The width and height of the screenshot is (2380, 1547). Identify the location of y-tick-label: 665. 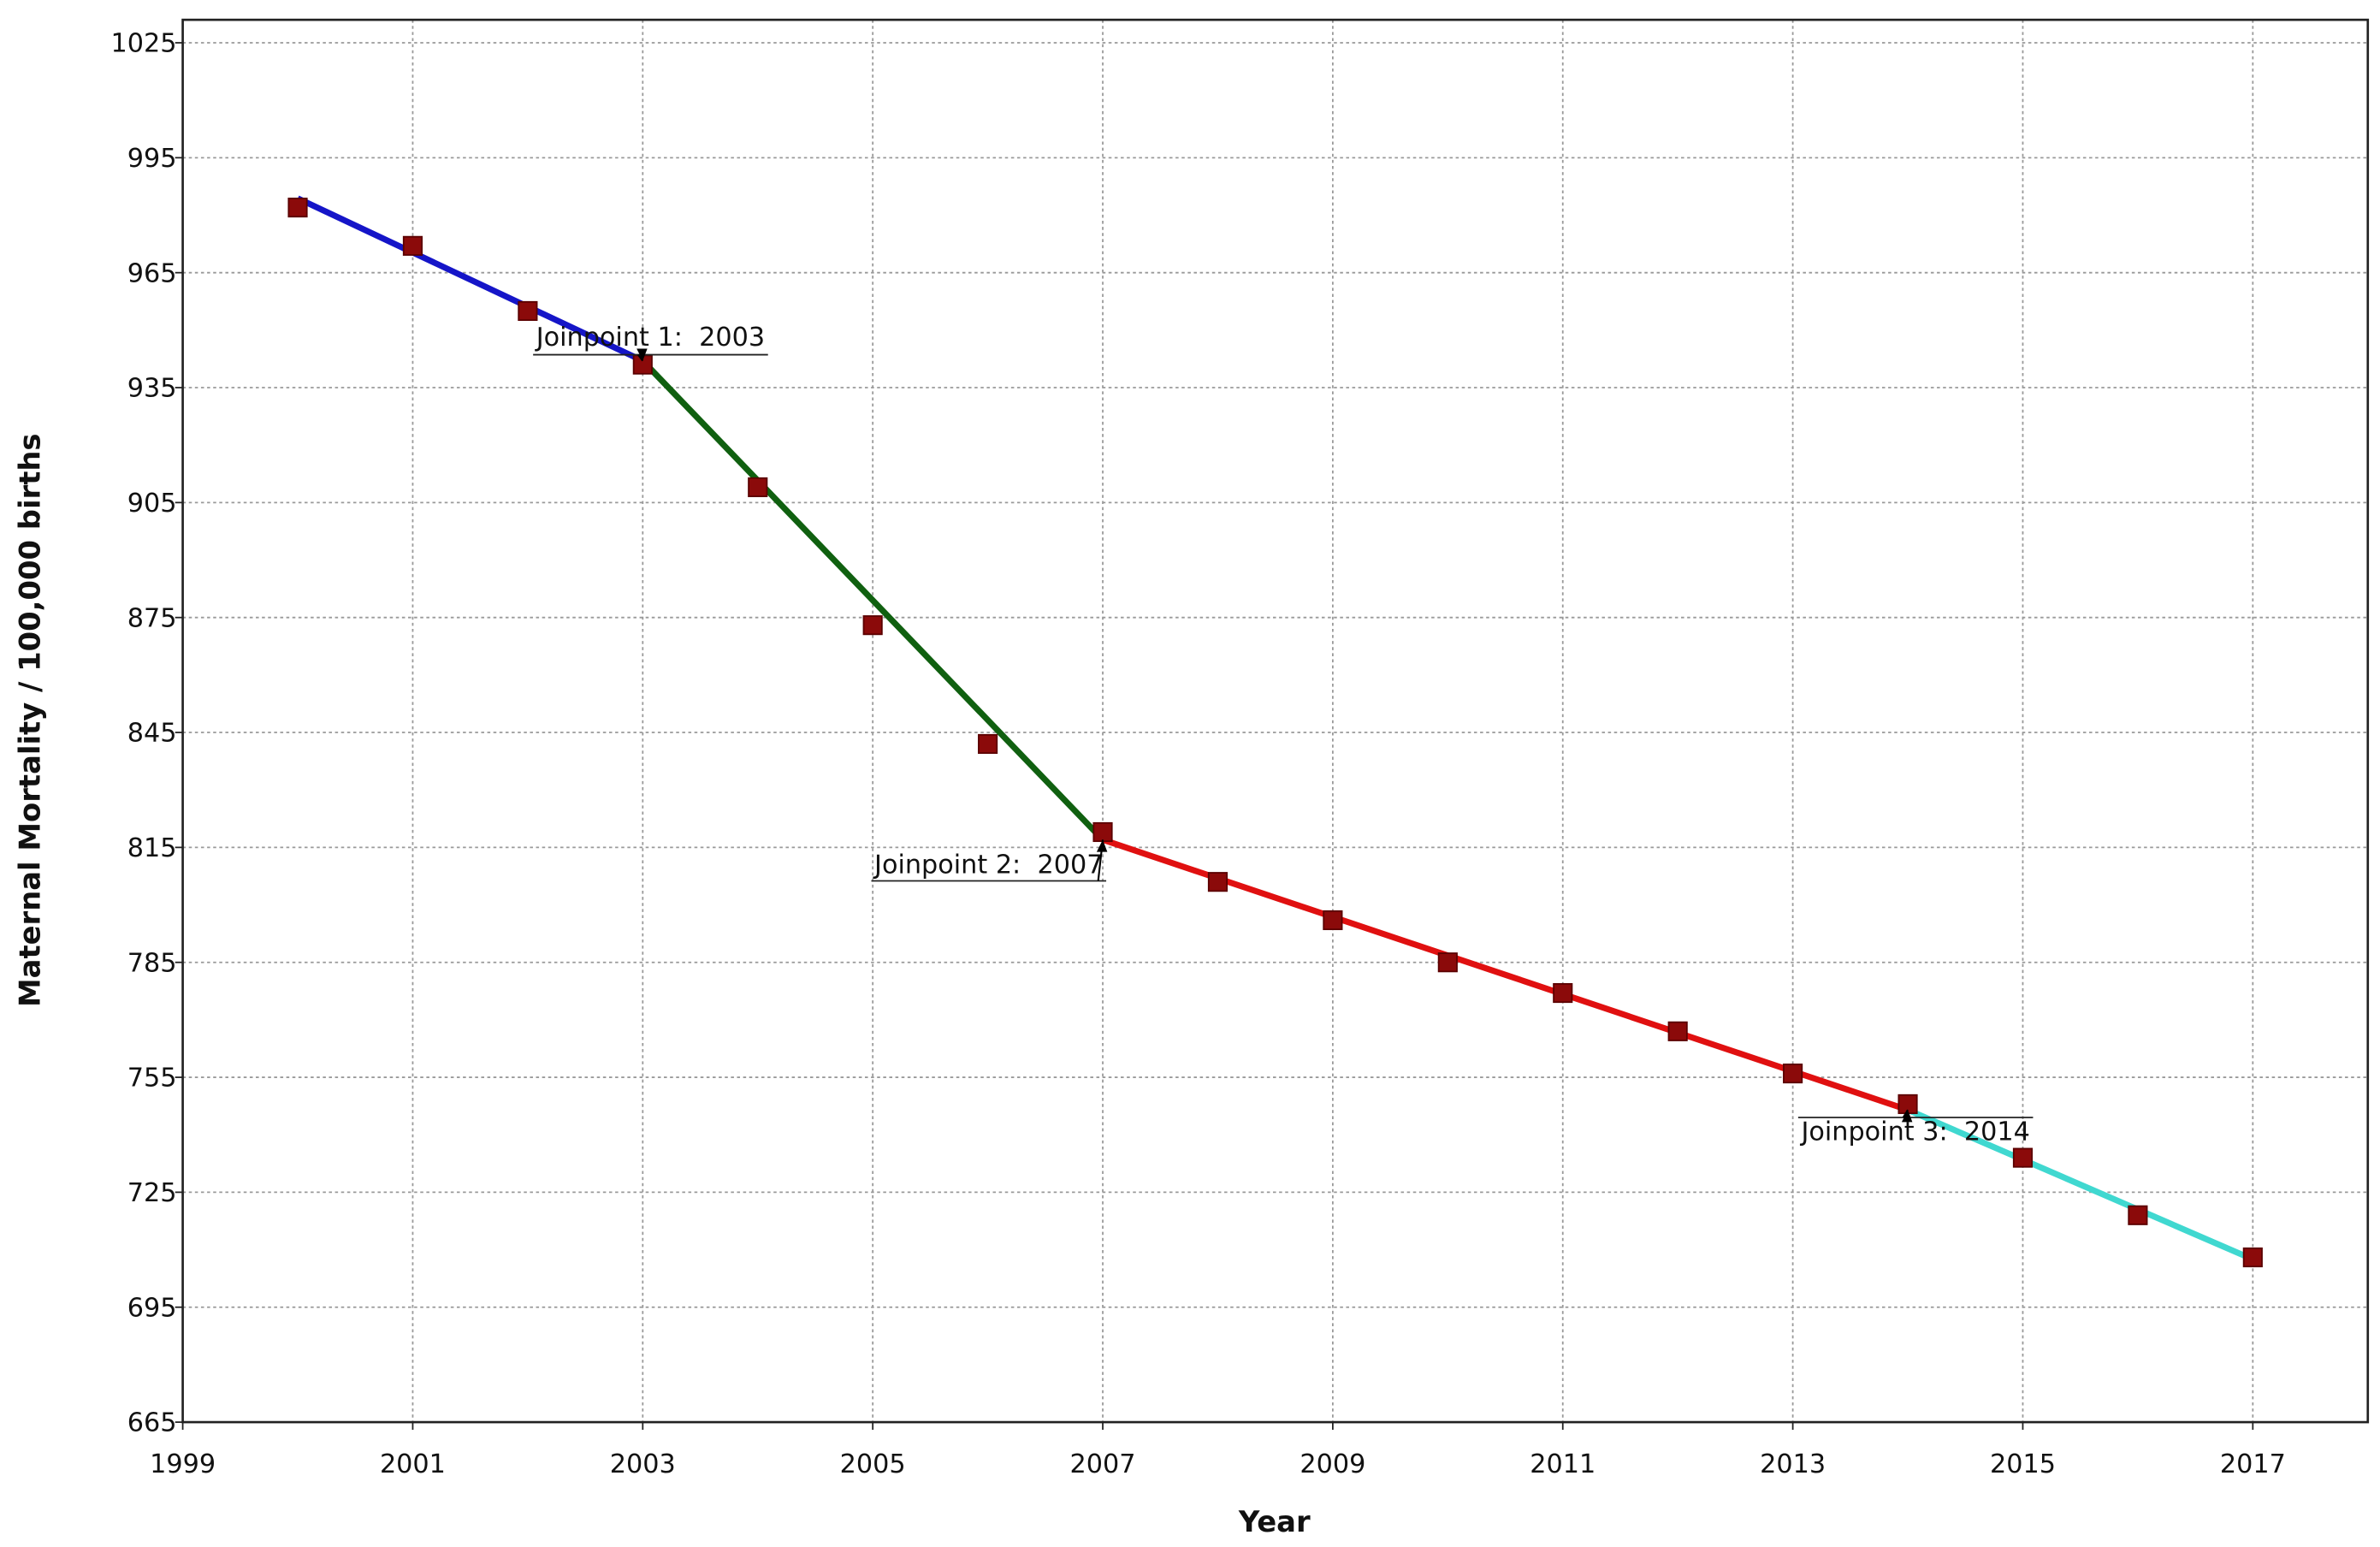
(152, 1423).